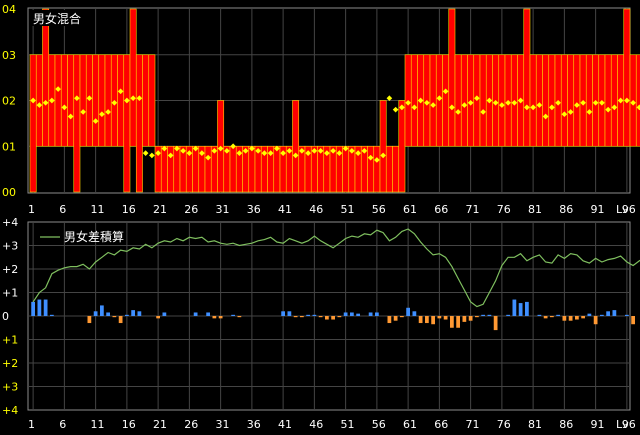 The width and height of the screenshot is (640, 435). Describe the element at coordinates (629, 209) in the screenshot. I see `top-x-tick-label: 96` at that location.